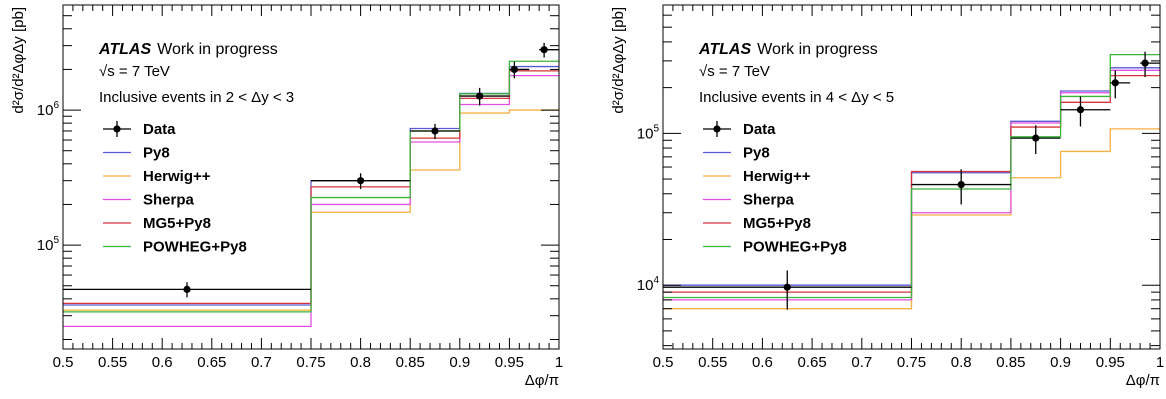  I want to click on y-tick-label: 10⁴, so click(648, 284).